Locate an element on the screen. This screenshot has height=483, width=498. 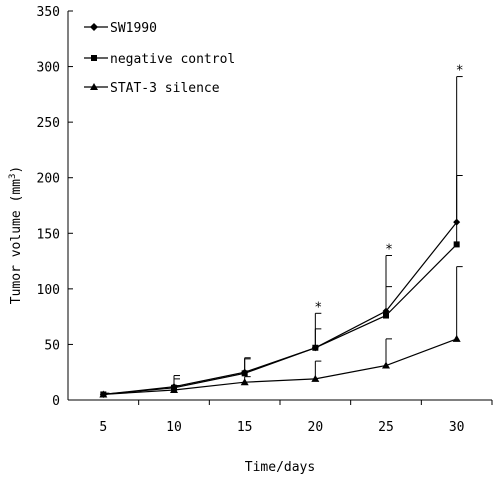
y-tick-label: 250 is located at coordinates (48, 123).